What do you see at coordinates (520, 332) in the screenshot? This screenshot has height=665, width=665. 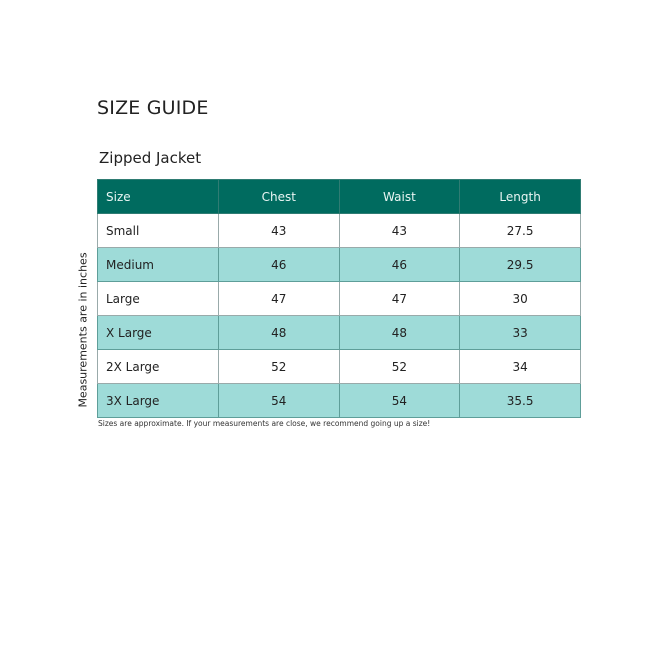 I see `cell-length: 33` at bounding box center [520, 332].